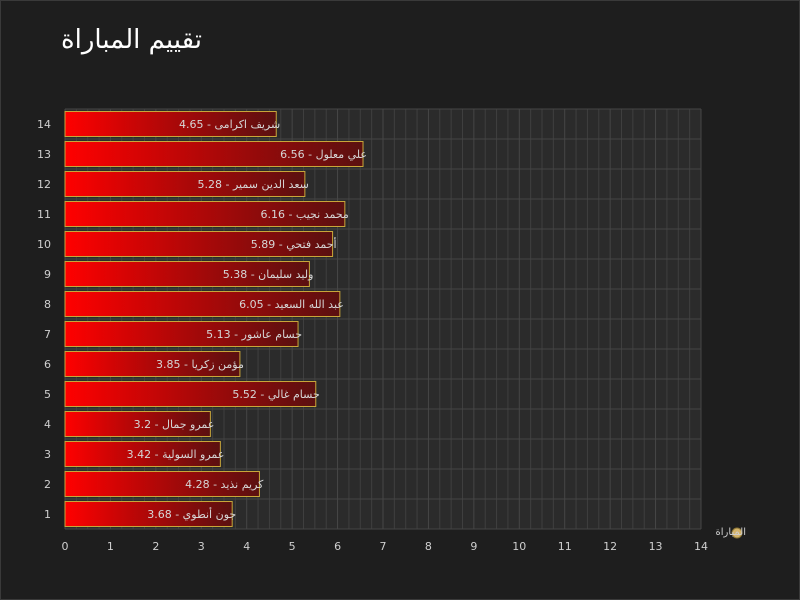 The image size is (800, 600). Describe the element at coordinates (701, 546) in the screenshot. I see `x-tick-label: 14` at that location.